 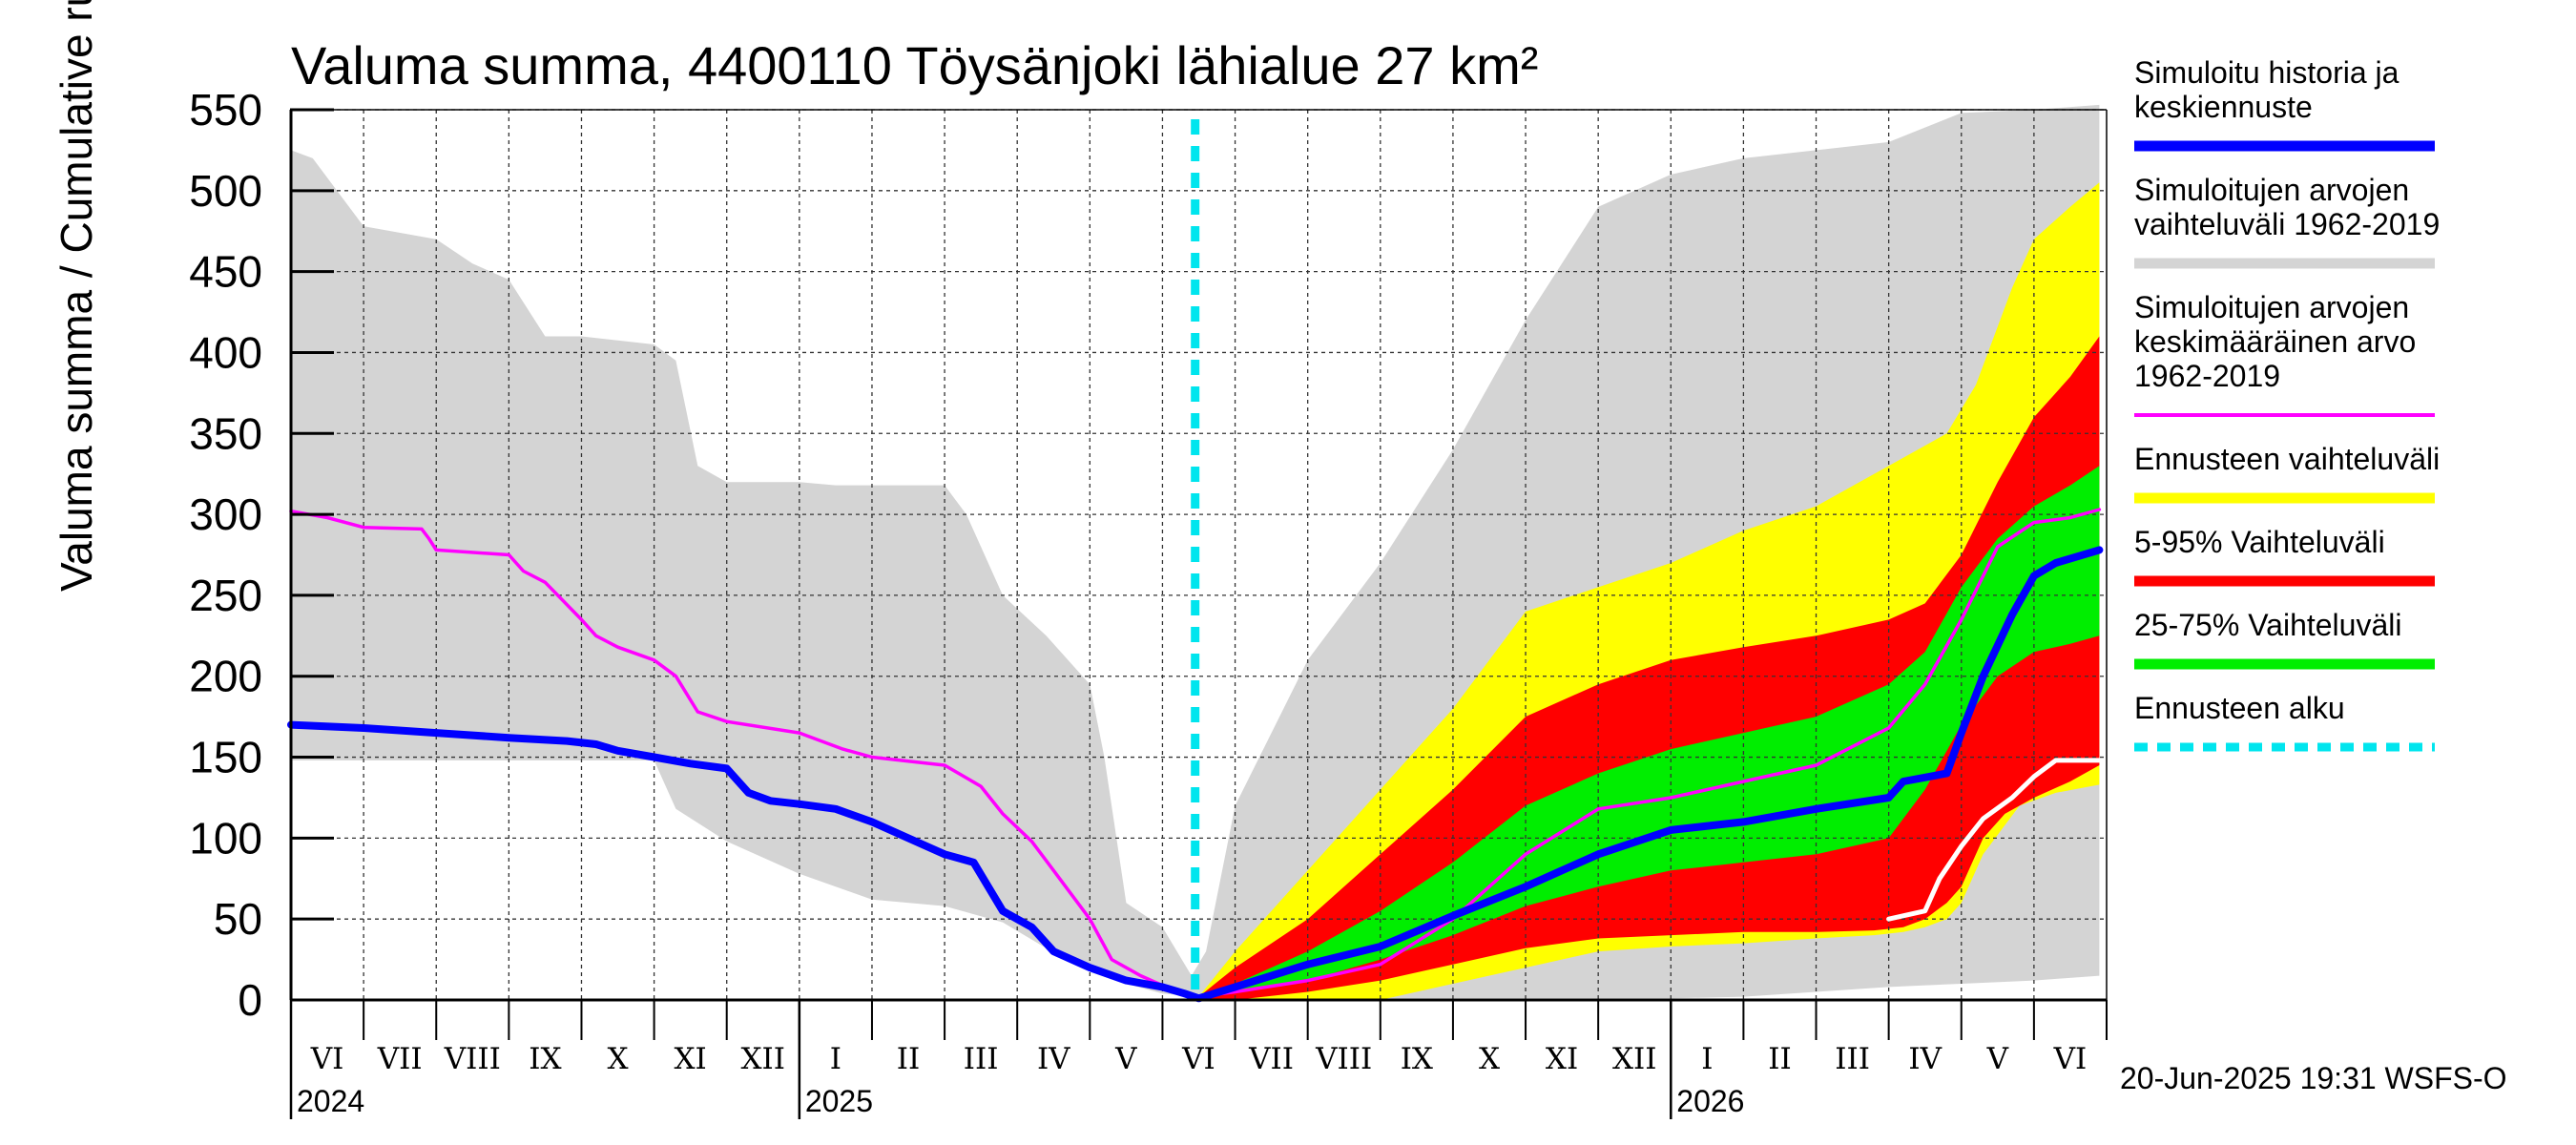 I want to click on year-label: 2026, so click(x=1710, y=1101).